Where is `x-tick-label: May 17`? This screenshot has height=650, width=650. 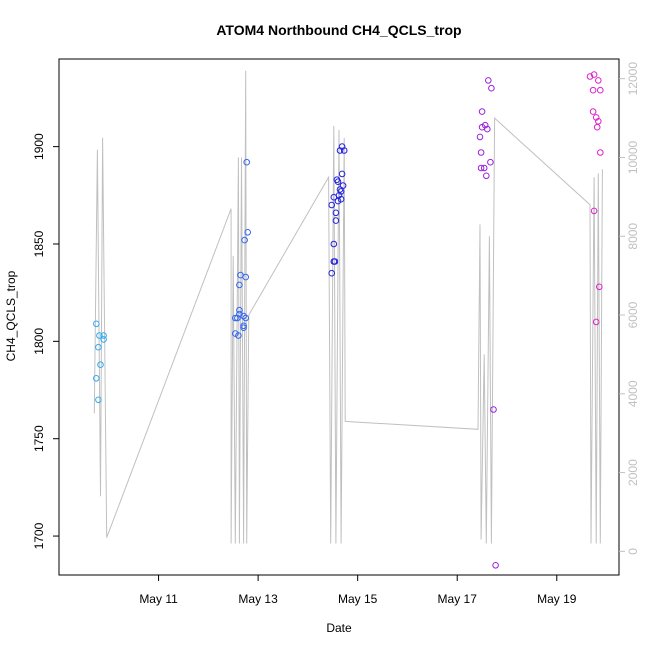 x-tick-label: May 17 is located at coordinates (458, 599).